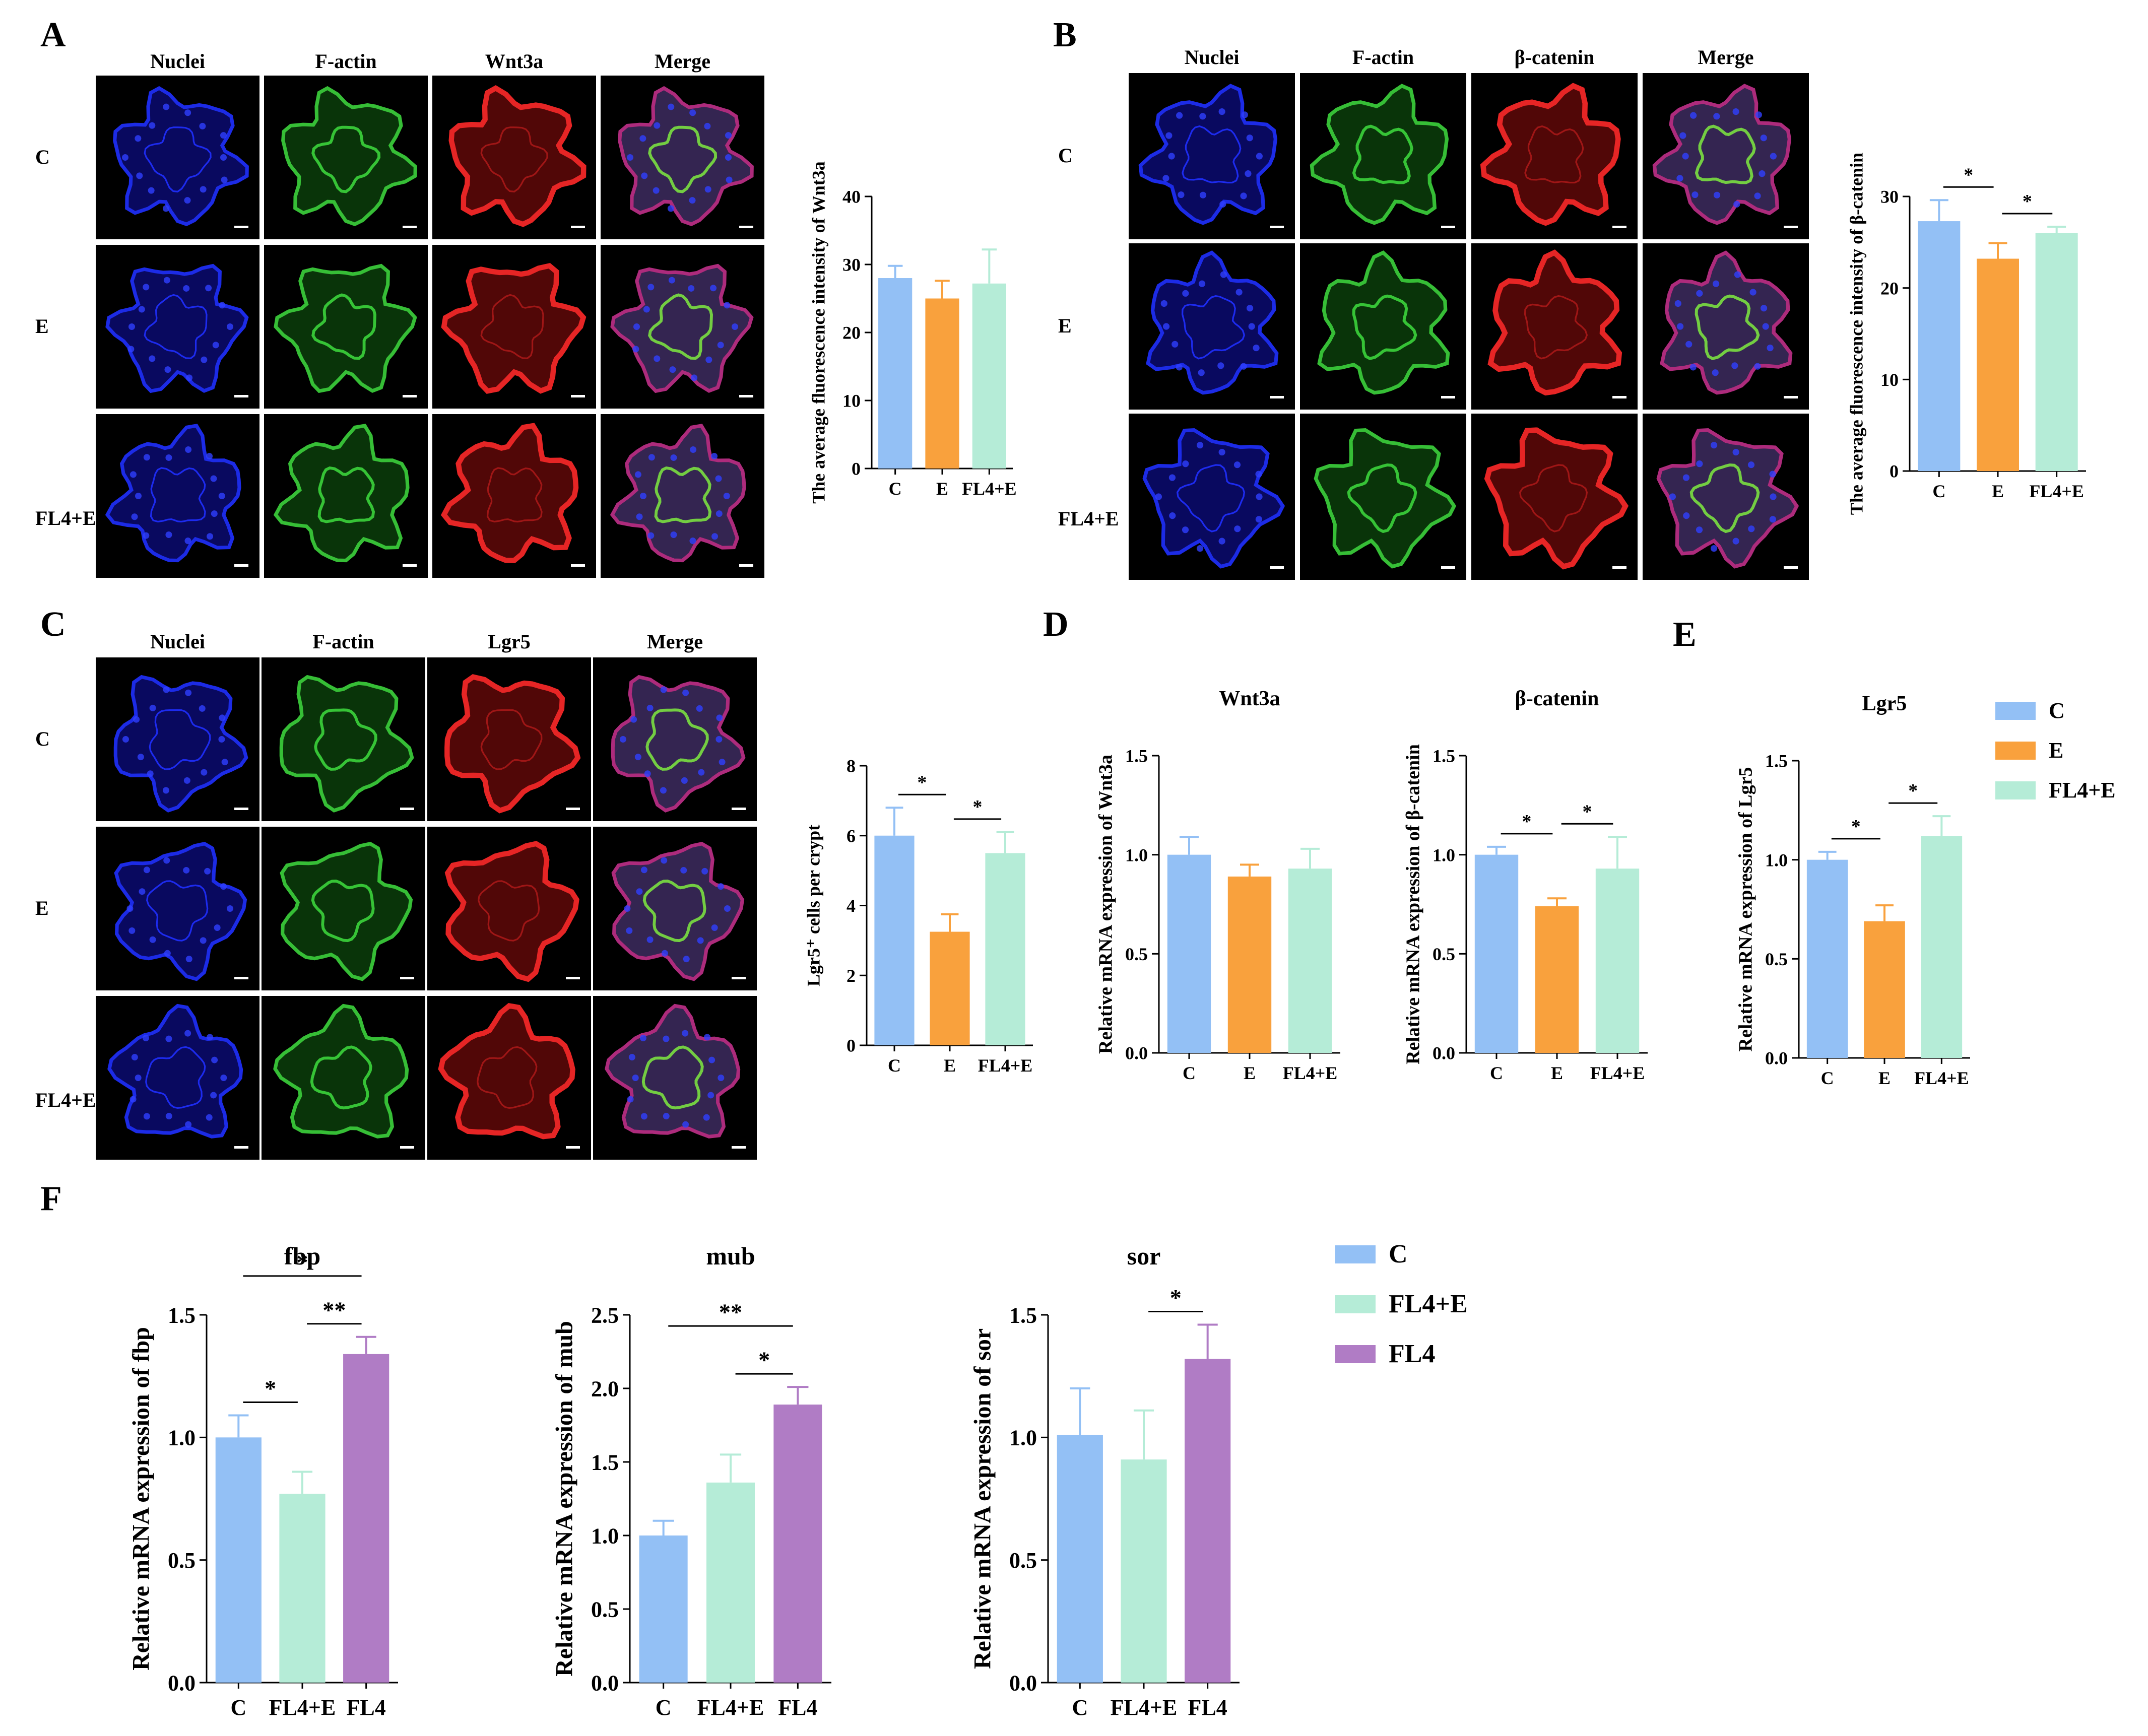 The height and width of the screenshot is (1736, 2148). What do you see at coordinates (852, 197) in the screenshot?
I see `y-tick-label: 40` at bounding box center [852, 197].